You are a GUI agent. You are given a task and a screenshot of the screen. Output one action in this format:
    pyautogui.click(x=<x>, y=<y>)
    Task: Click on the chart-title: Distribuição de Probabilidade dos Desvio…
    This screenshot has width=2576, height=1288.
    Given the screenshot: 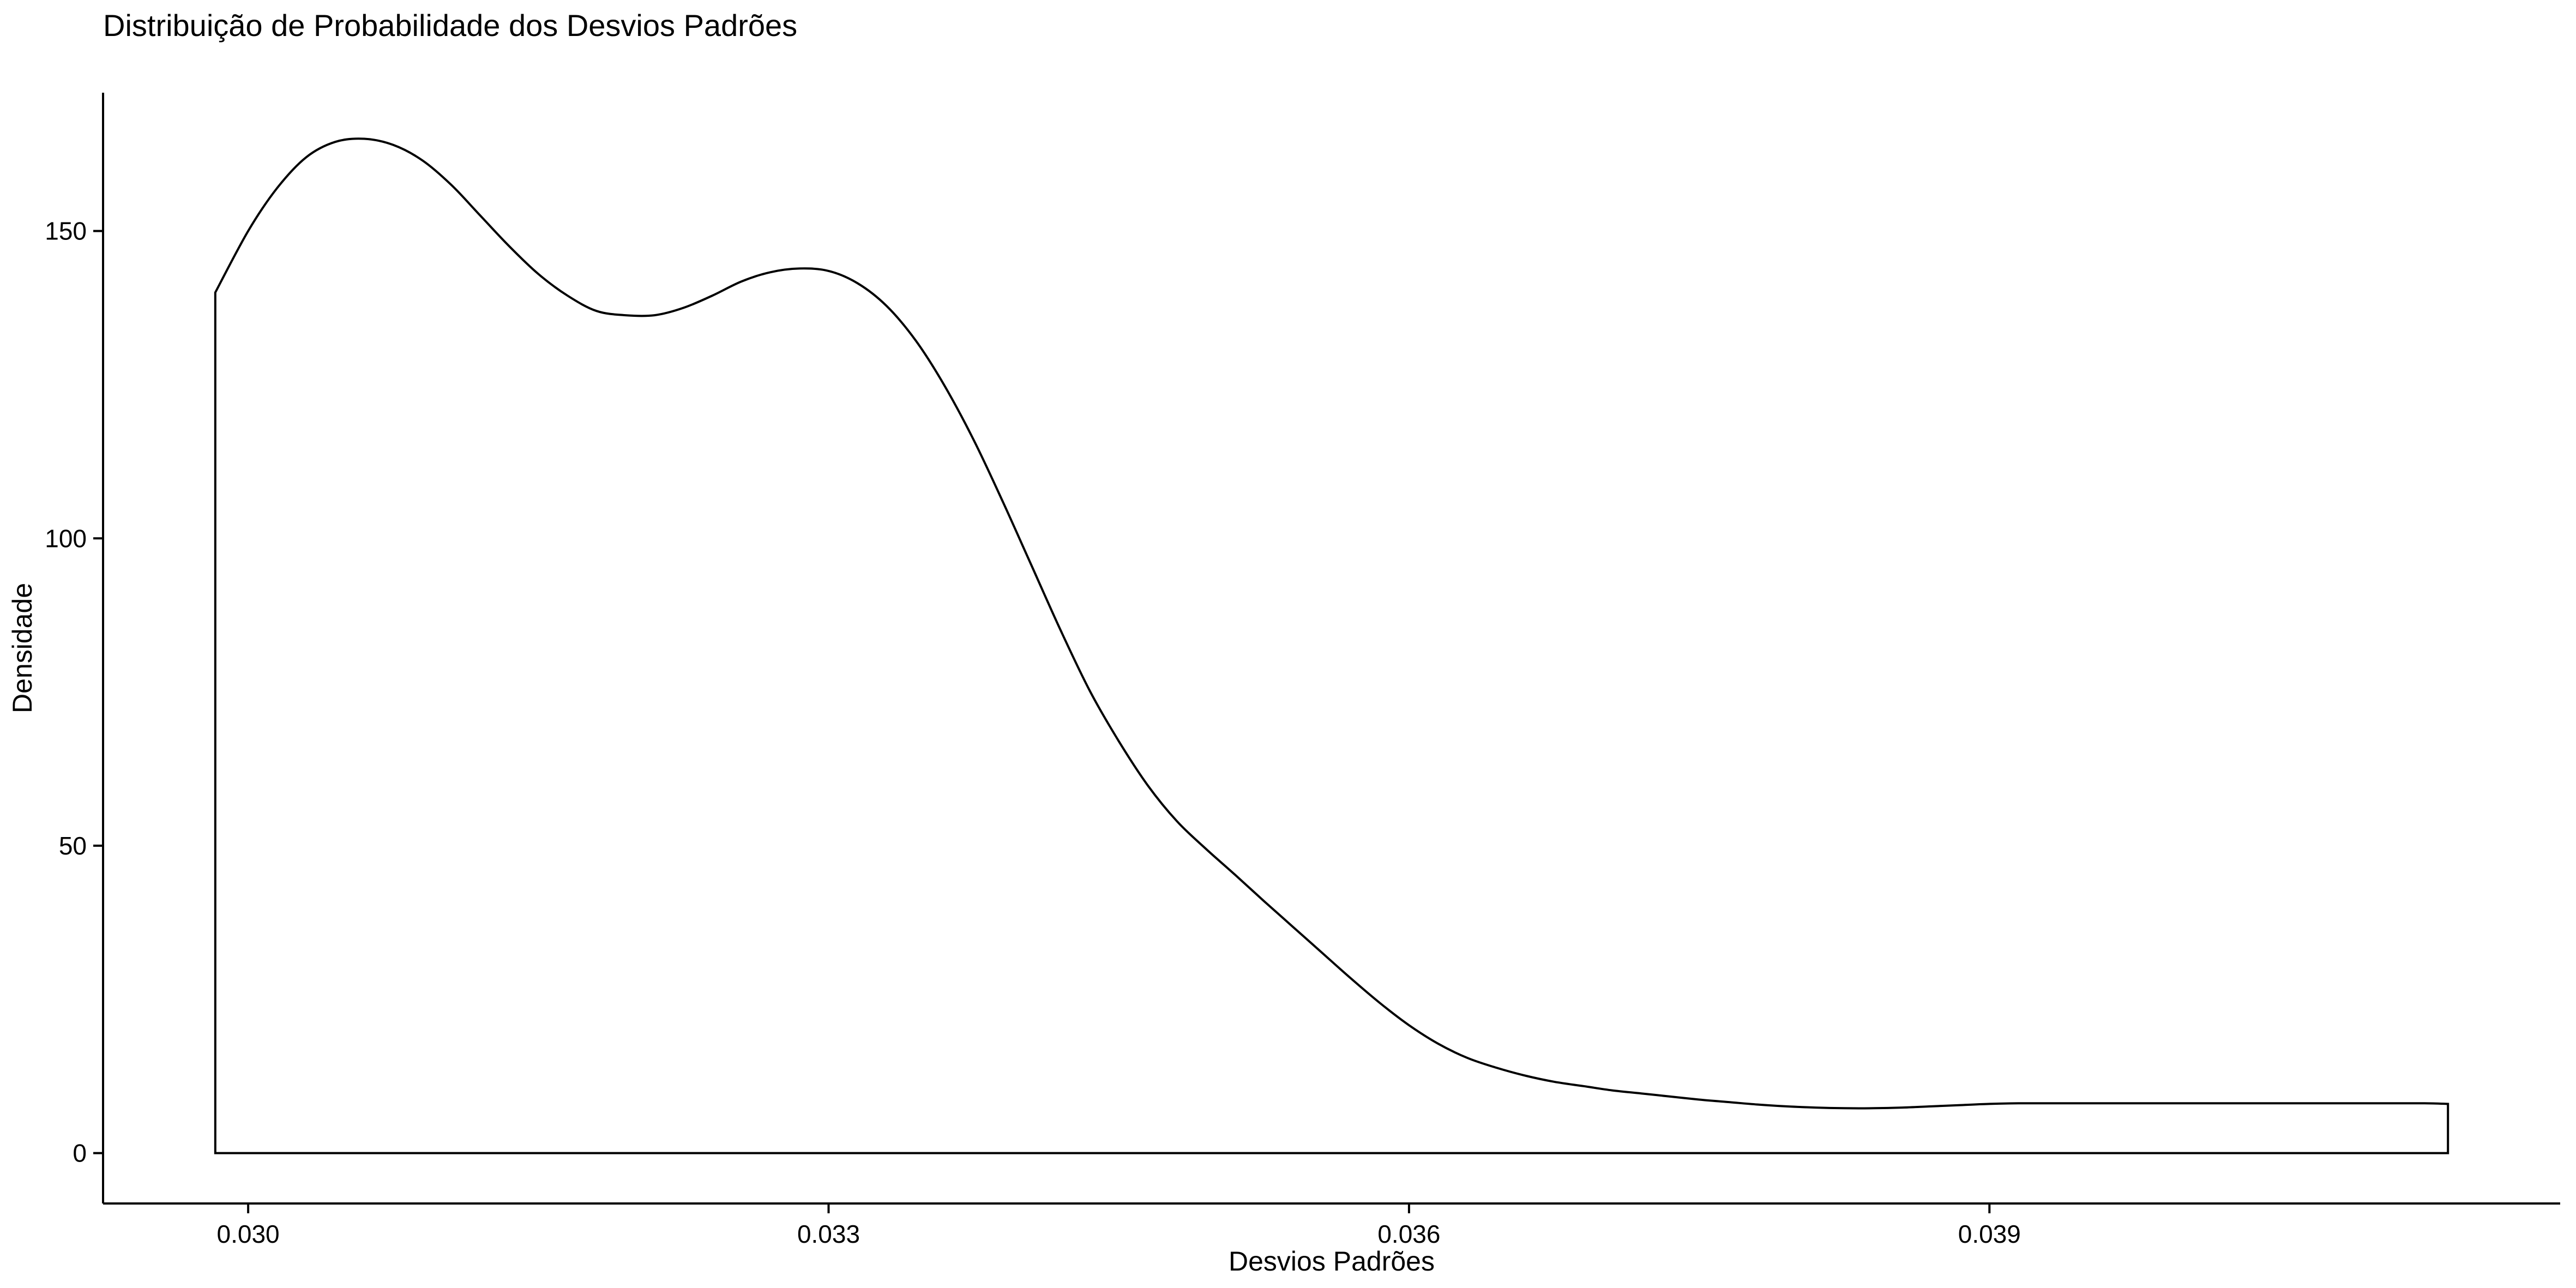 What is the action you would take?
    pyautogui.click(x=450, y=25)
    